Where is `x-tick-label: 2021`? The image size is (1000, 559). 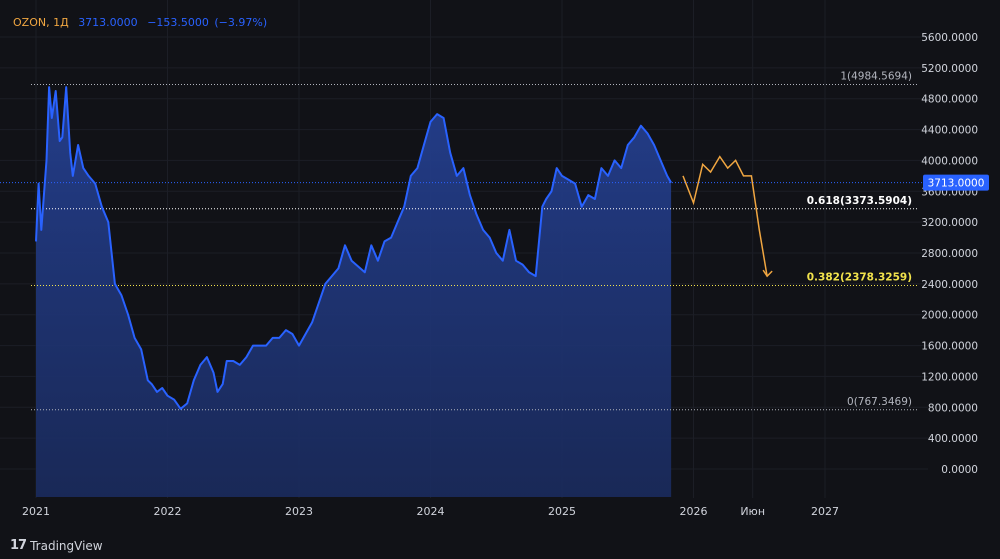 x-tick-label: 2021 is located at coordinates (36, 511).